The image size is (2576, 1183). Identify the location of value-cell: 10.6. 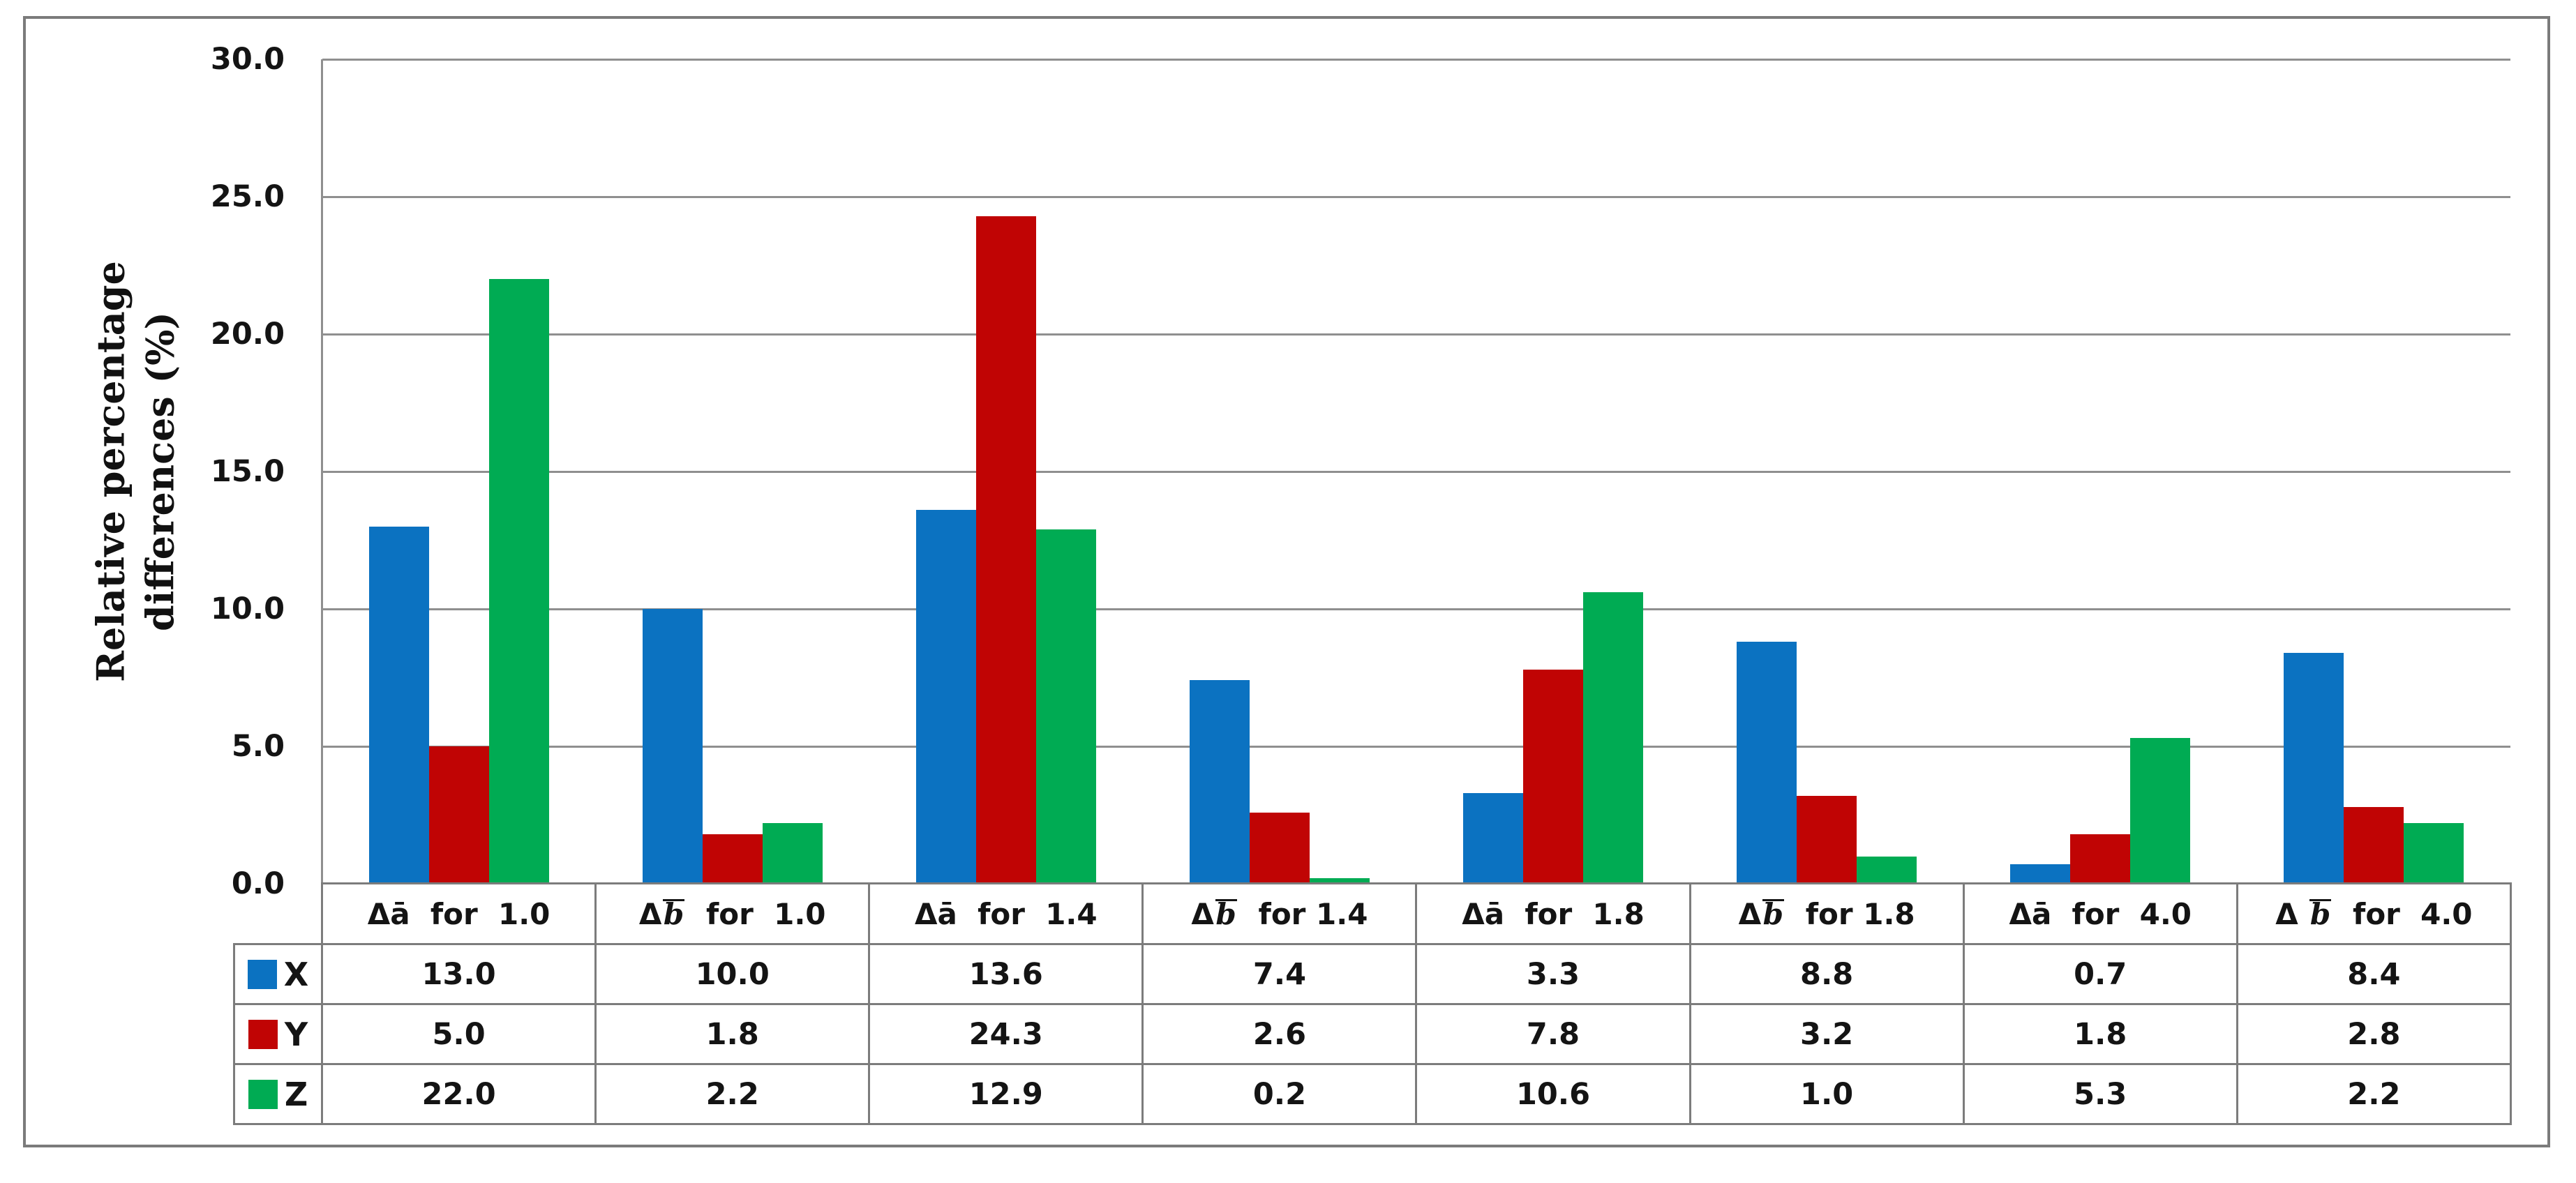
(1553, 1094).